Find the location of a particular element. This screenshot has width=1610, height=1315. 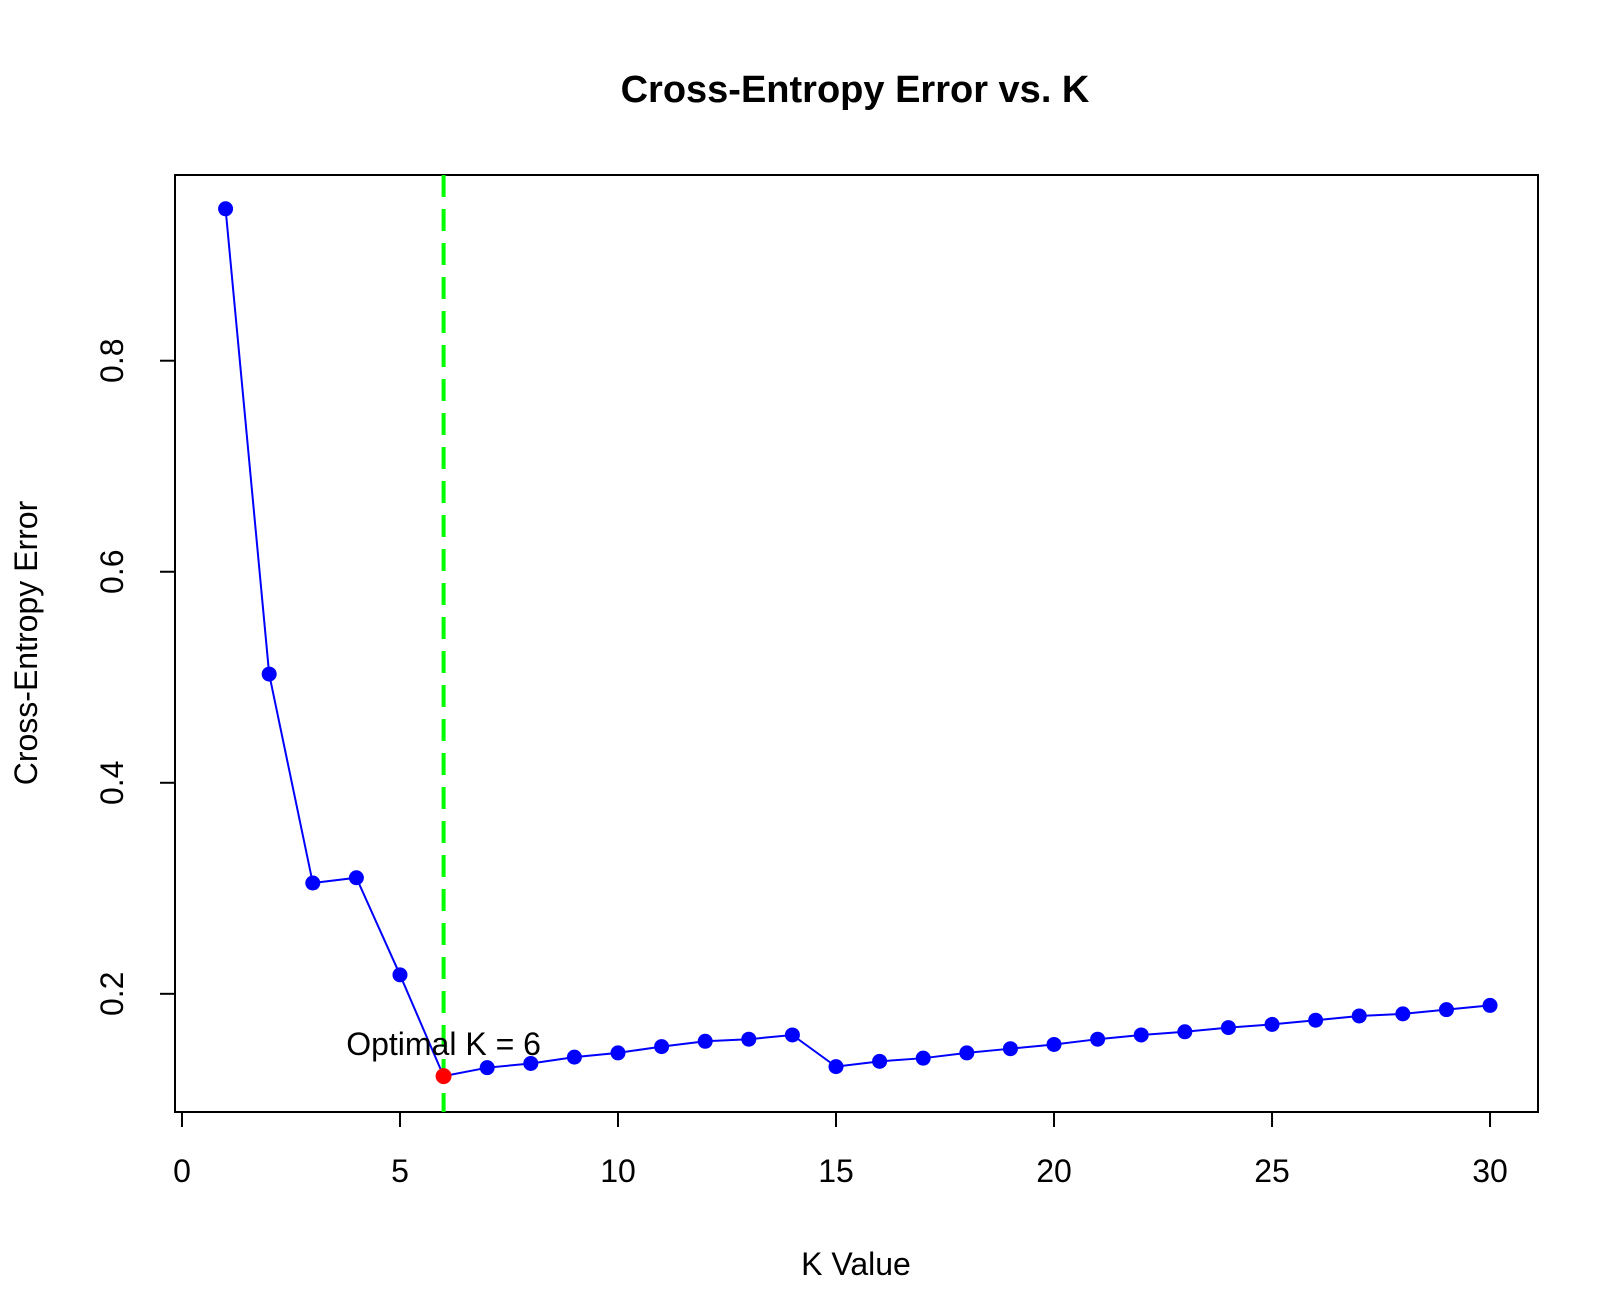

y-tick-label: 0.2 is located at coordinates (112, 994).